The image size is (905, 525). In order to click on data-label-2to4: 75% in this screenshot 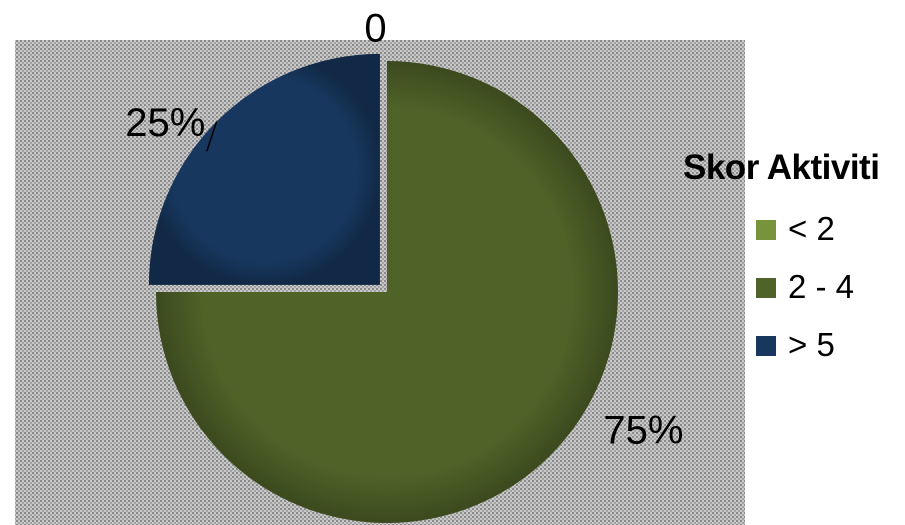, I will do `click(643, 430)`.